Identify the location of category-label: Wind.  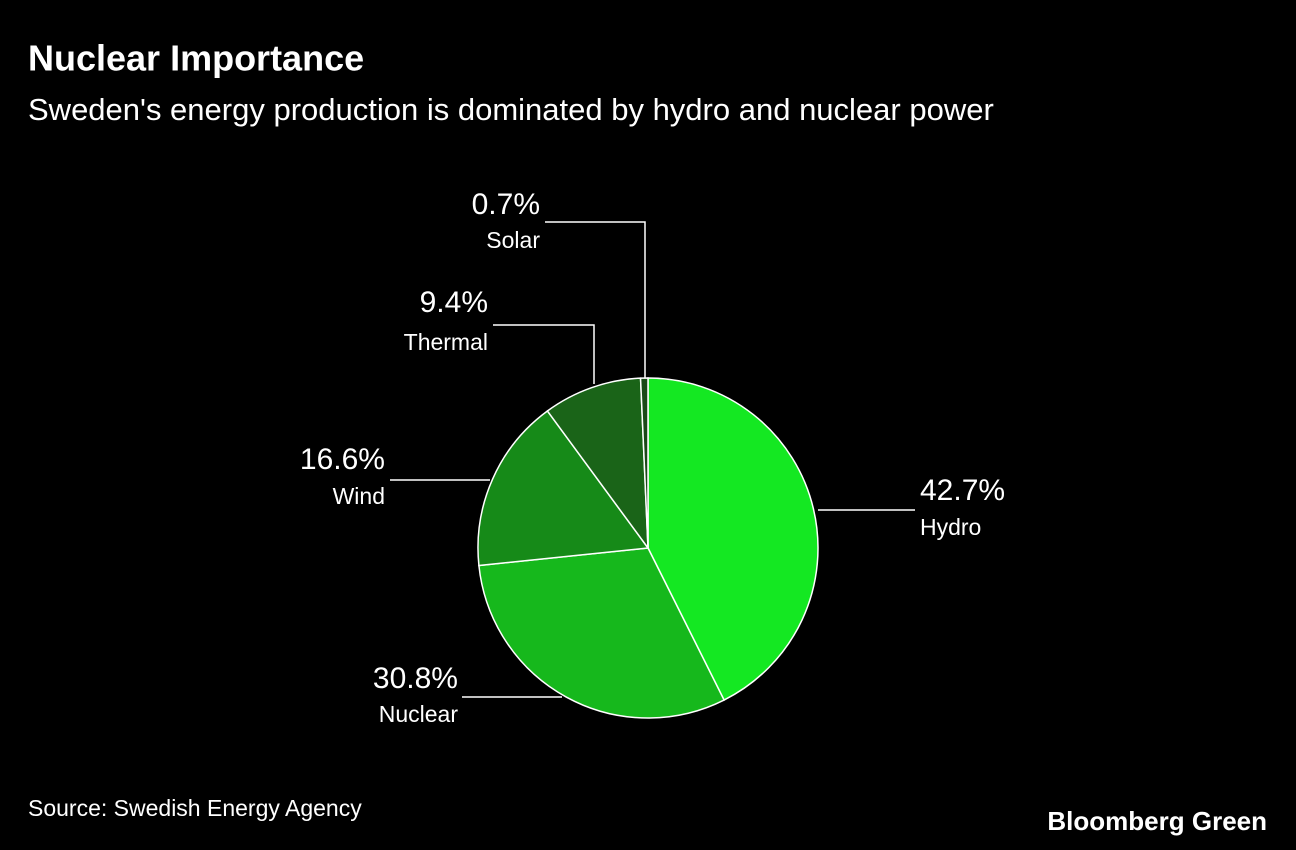
(359, 496).